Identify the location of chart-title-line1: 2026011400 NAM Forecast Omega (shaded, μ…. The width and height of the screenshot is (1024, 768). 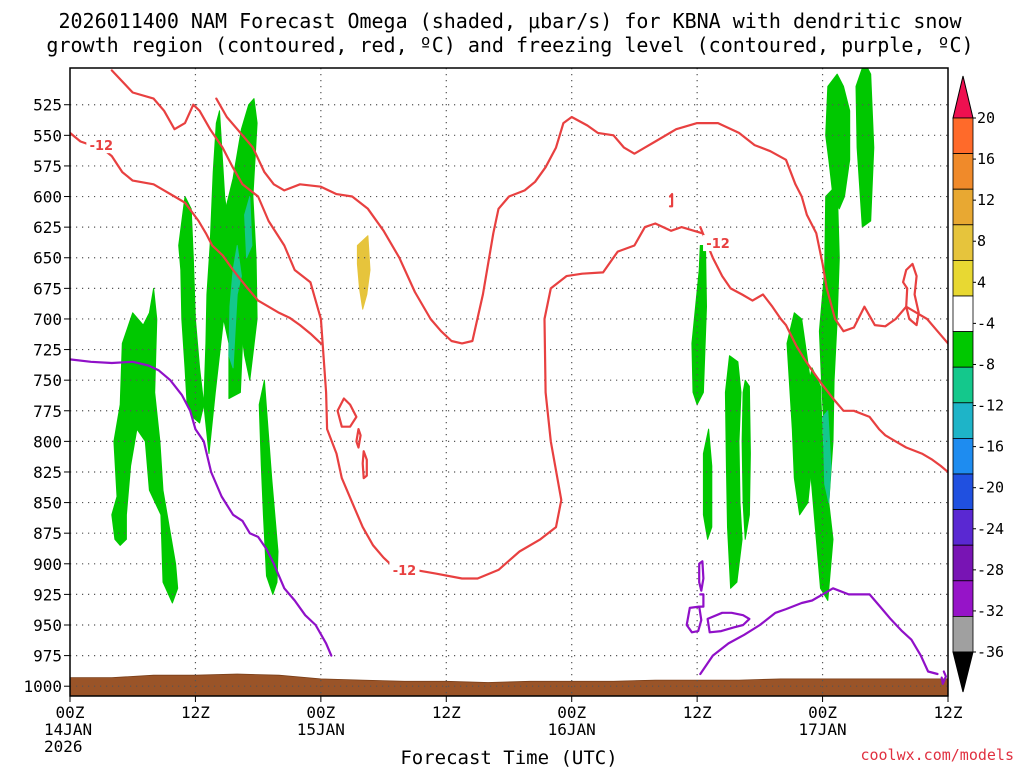
(510, 21).